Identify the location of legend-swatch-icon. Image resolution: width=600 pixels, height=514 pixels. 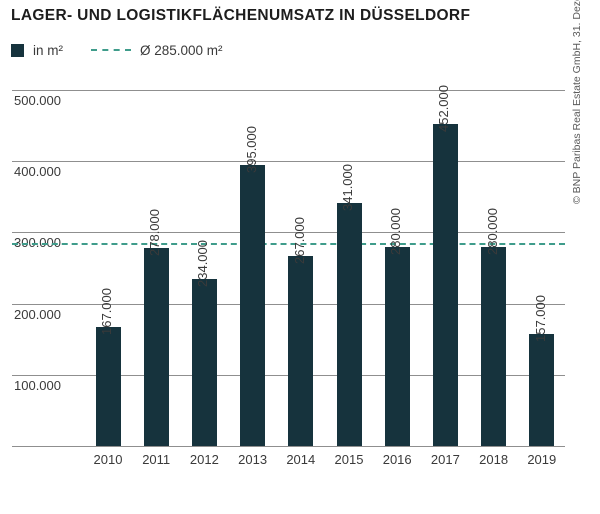
(17, 50).